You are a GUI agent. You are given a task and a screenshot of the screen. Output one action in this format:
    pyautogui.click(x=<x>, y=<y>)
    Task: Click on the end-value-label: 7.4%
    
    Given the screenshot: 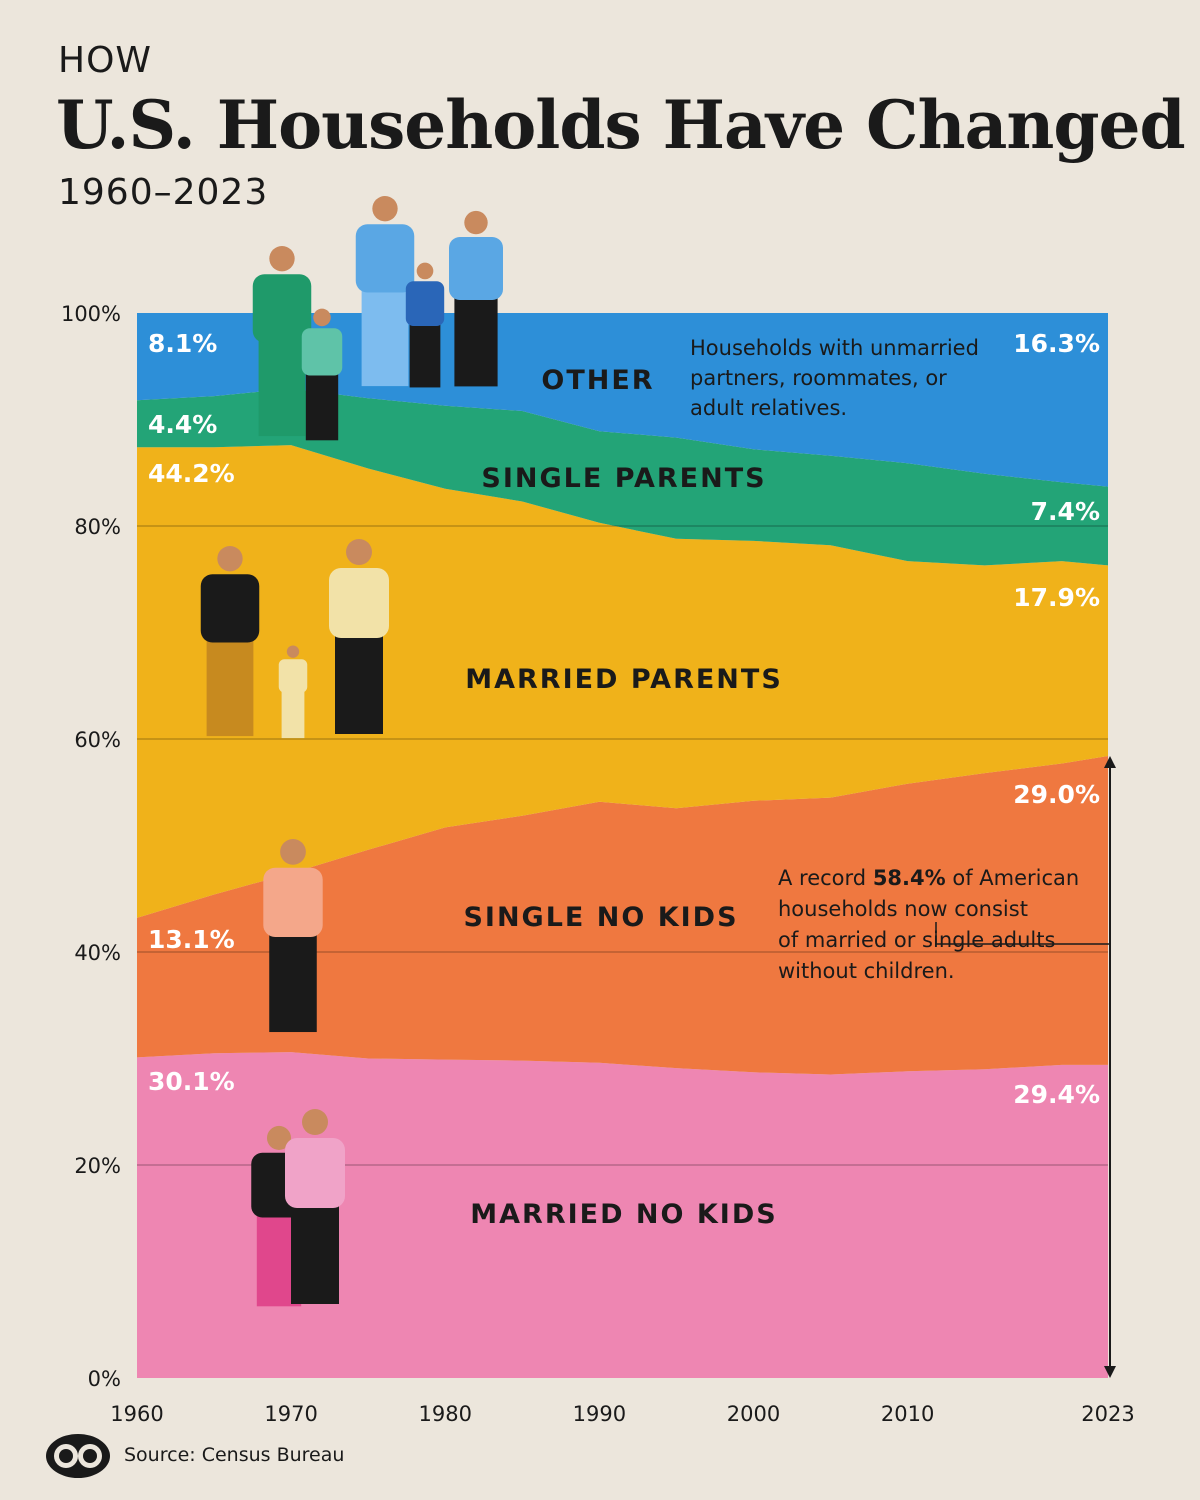 What is the action you would take?
    pyautogui.click(x=1065, y=511)
    